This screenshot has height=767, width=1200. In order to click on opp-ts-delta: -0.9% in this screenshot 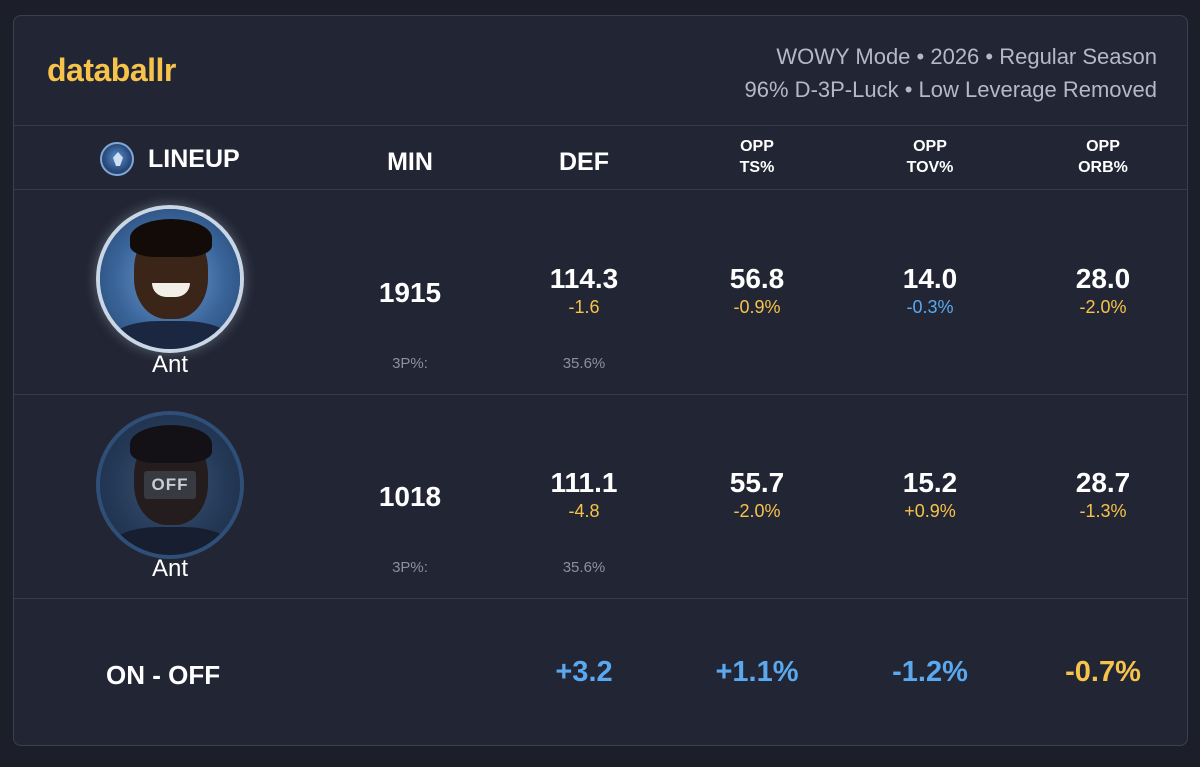, I will do `click(757, 307)`.